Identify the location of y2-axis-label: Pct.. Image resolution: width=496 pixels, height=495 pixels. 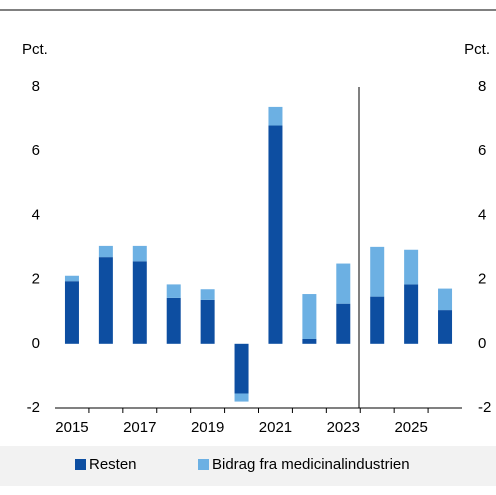
(477, 49).